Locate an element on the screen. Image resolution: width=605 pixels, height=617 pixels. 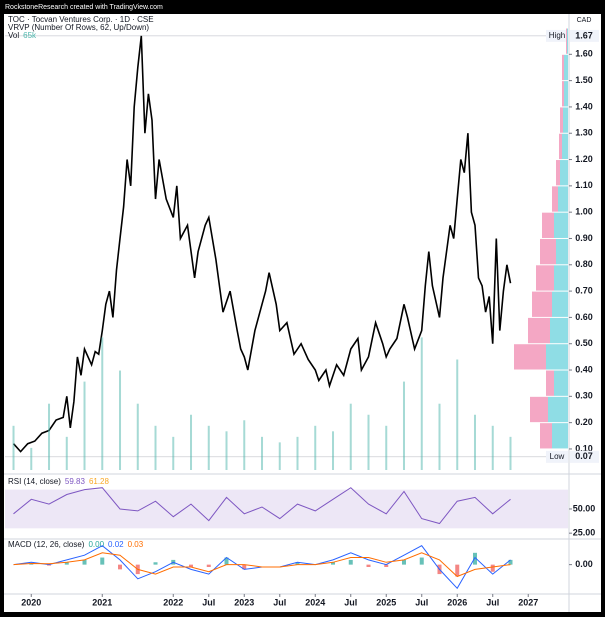
y-tick-label: 25.00 is located at coordinates (584, 533).